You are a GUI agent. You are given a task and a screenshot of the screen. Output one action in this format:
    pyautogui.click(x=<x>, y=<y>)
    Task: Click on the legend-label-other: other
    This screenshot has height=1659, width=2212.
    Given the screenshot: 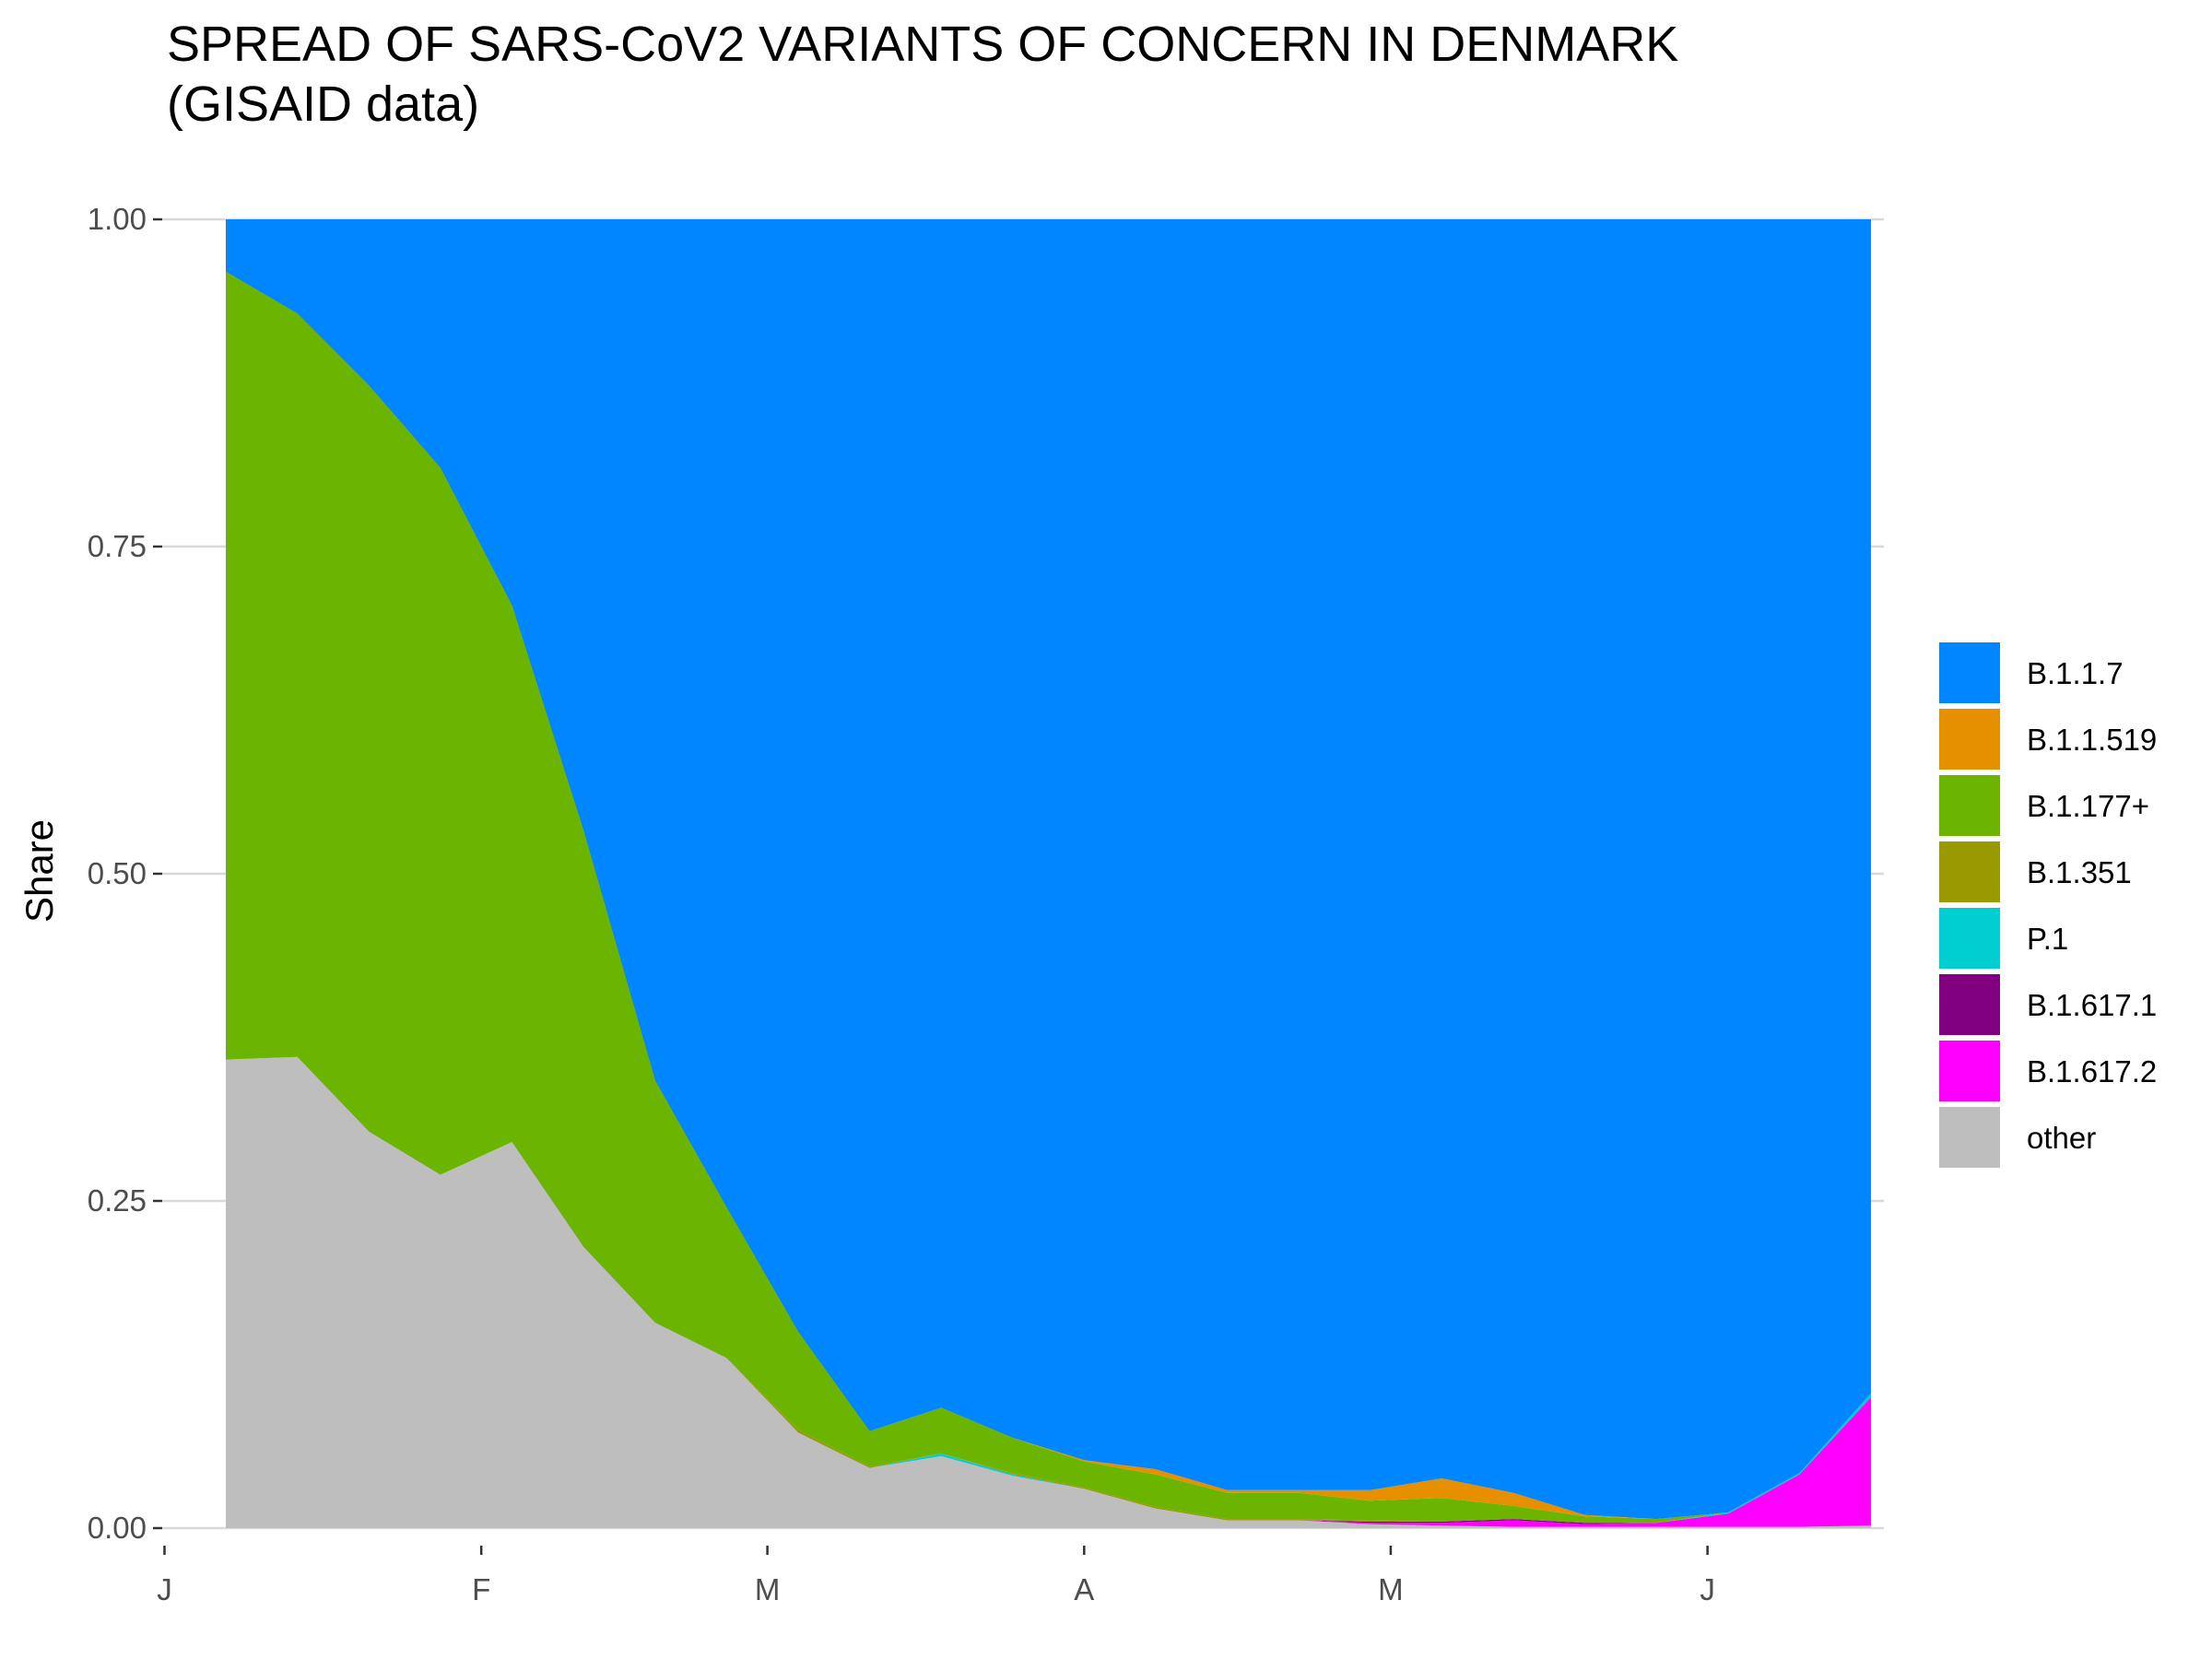 What is the action you would take?
    pyautogui.click(x=2061, y=1138)
    